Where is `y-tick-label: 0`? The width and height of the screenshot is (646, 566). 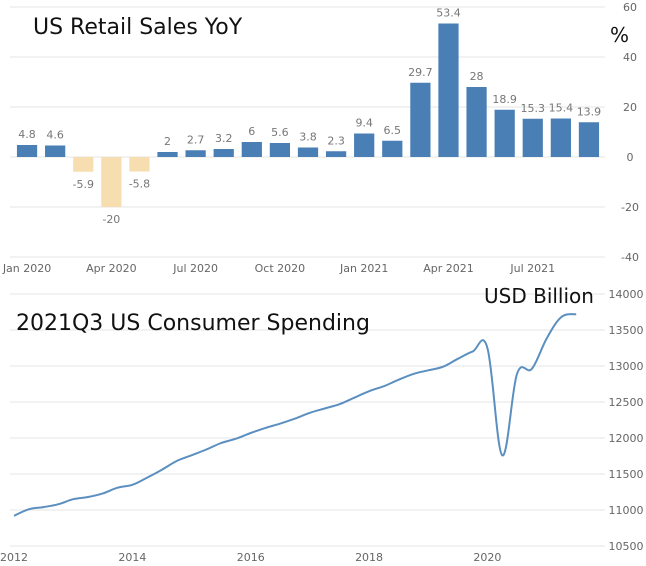
y-tick-label: 0 is located at coordinates (630, 157).